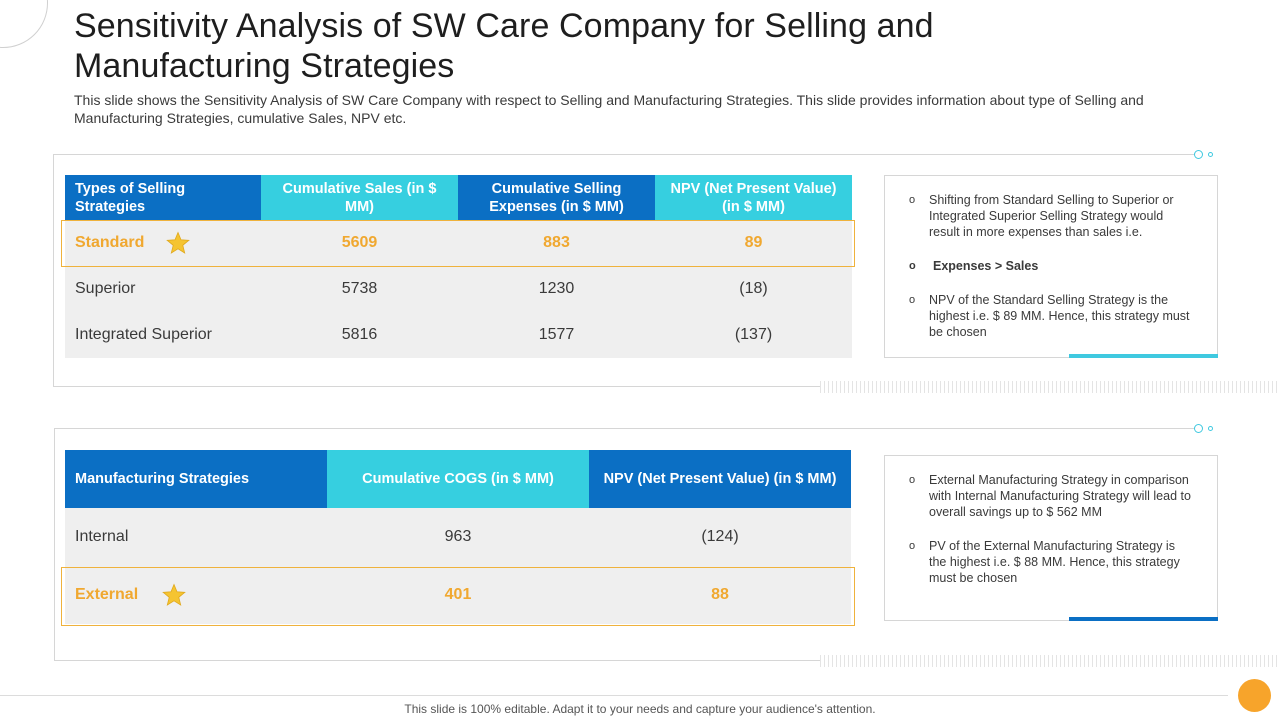  I want to click on list-item: o Expenses > Sales, so click(974, 266).